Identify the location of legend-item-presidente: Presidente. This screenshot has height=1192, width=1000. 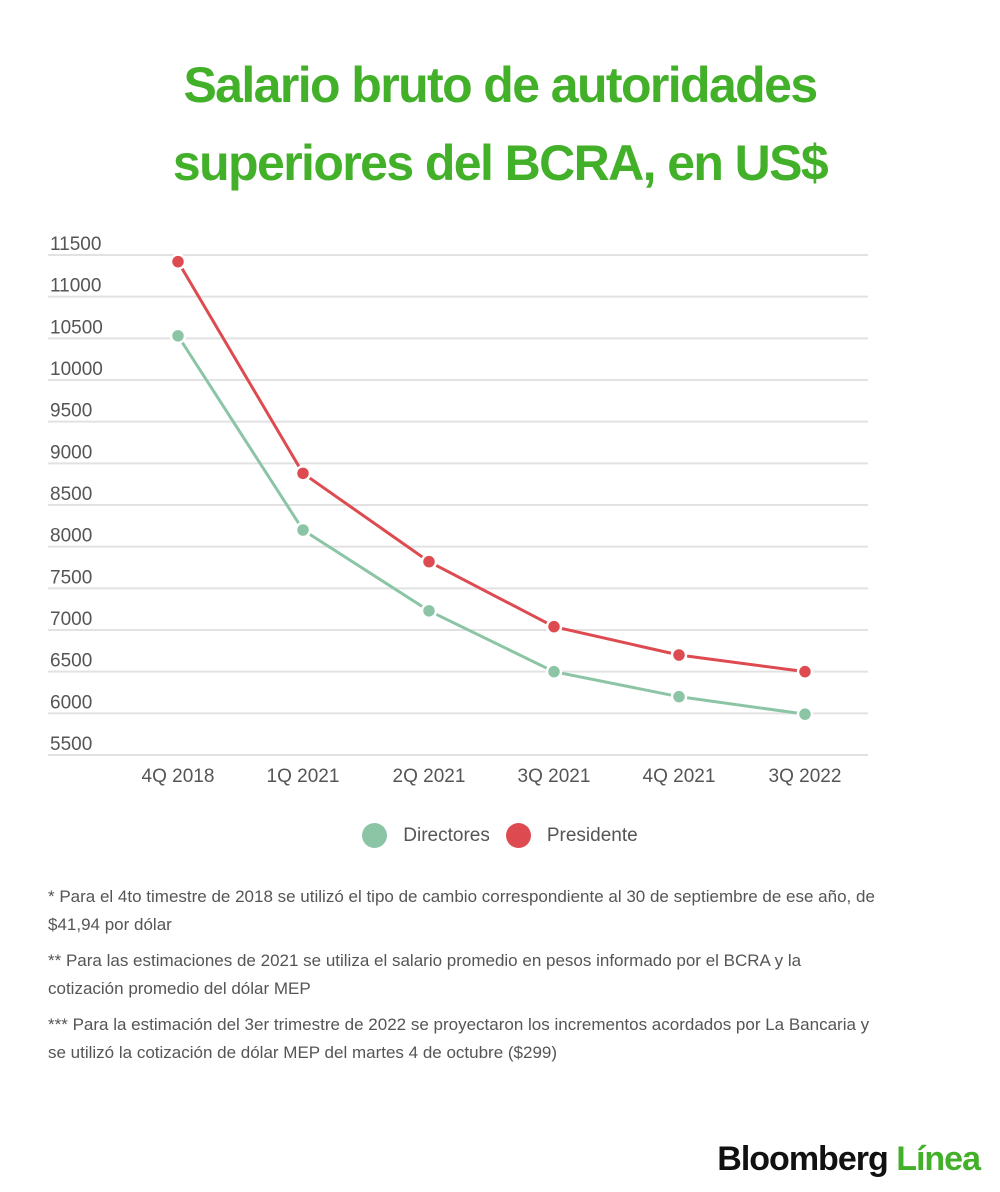
(571, 835).